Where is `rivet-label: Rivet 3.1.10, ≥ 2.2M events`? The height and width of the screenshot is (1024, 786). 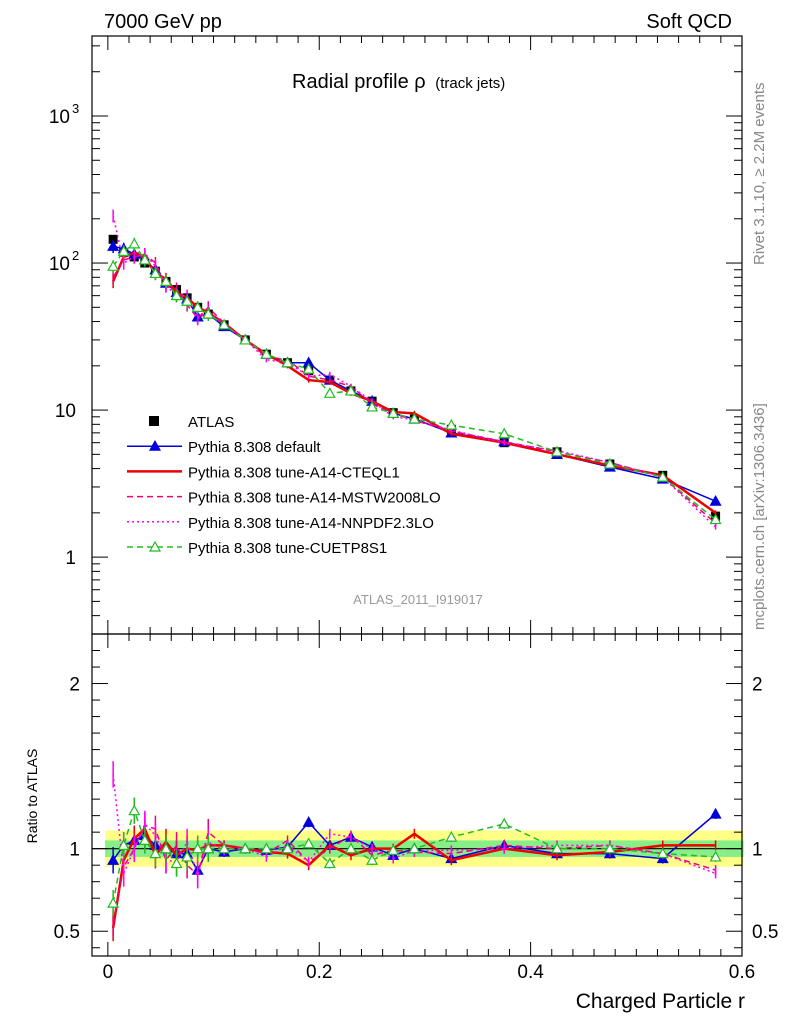
rivet-label: Rivet 3.1.10, ≥ 2.2M events is located at coordinates (759, 174).